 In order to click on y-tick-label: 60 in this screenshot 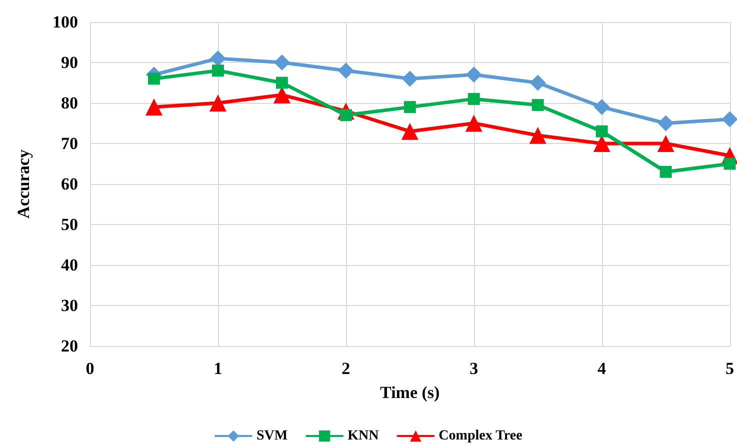, I will do `click(69, 184)`.